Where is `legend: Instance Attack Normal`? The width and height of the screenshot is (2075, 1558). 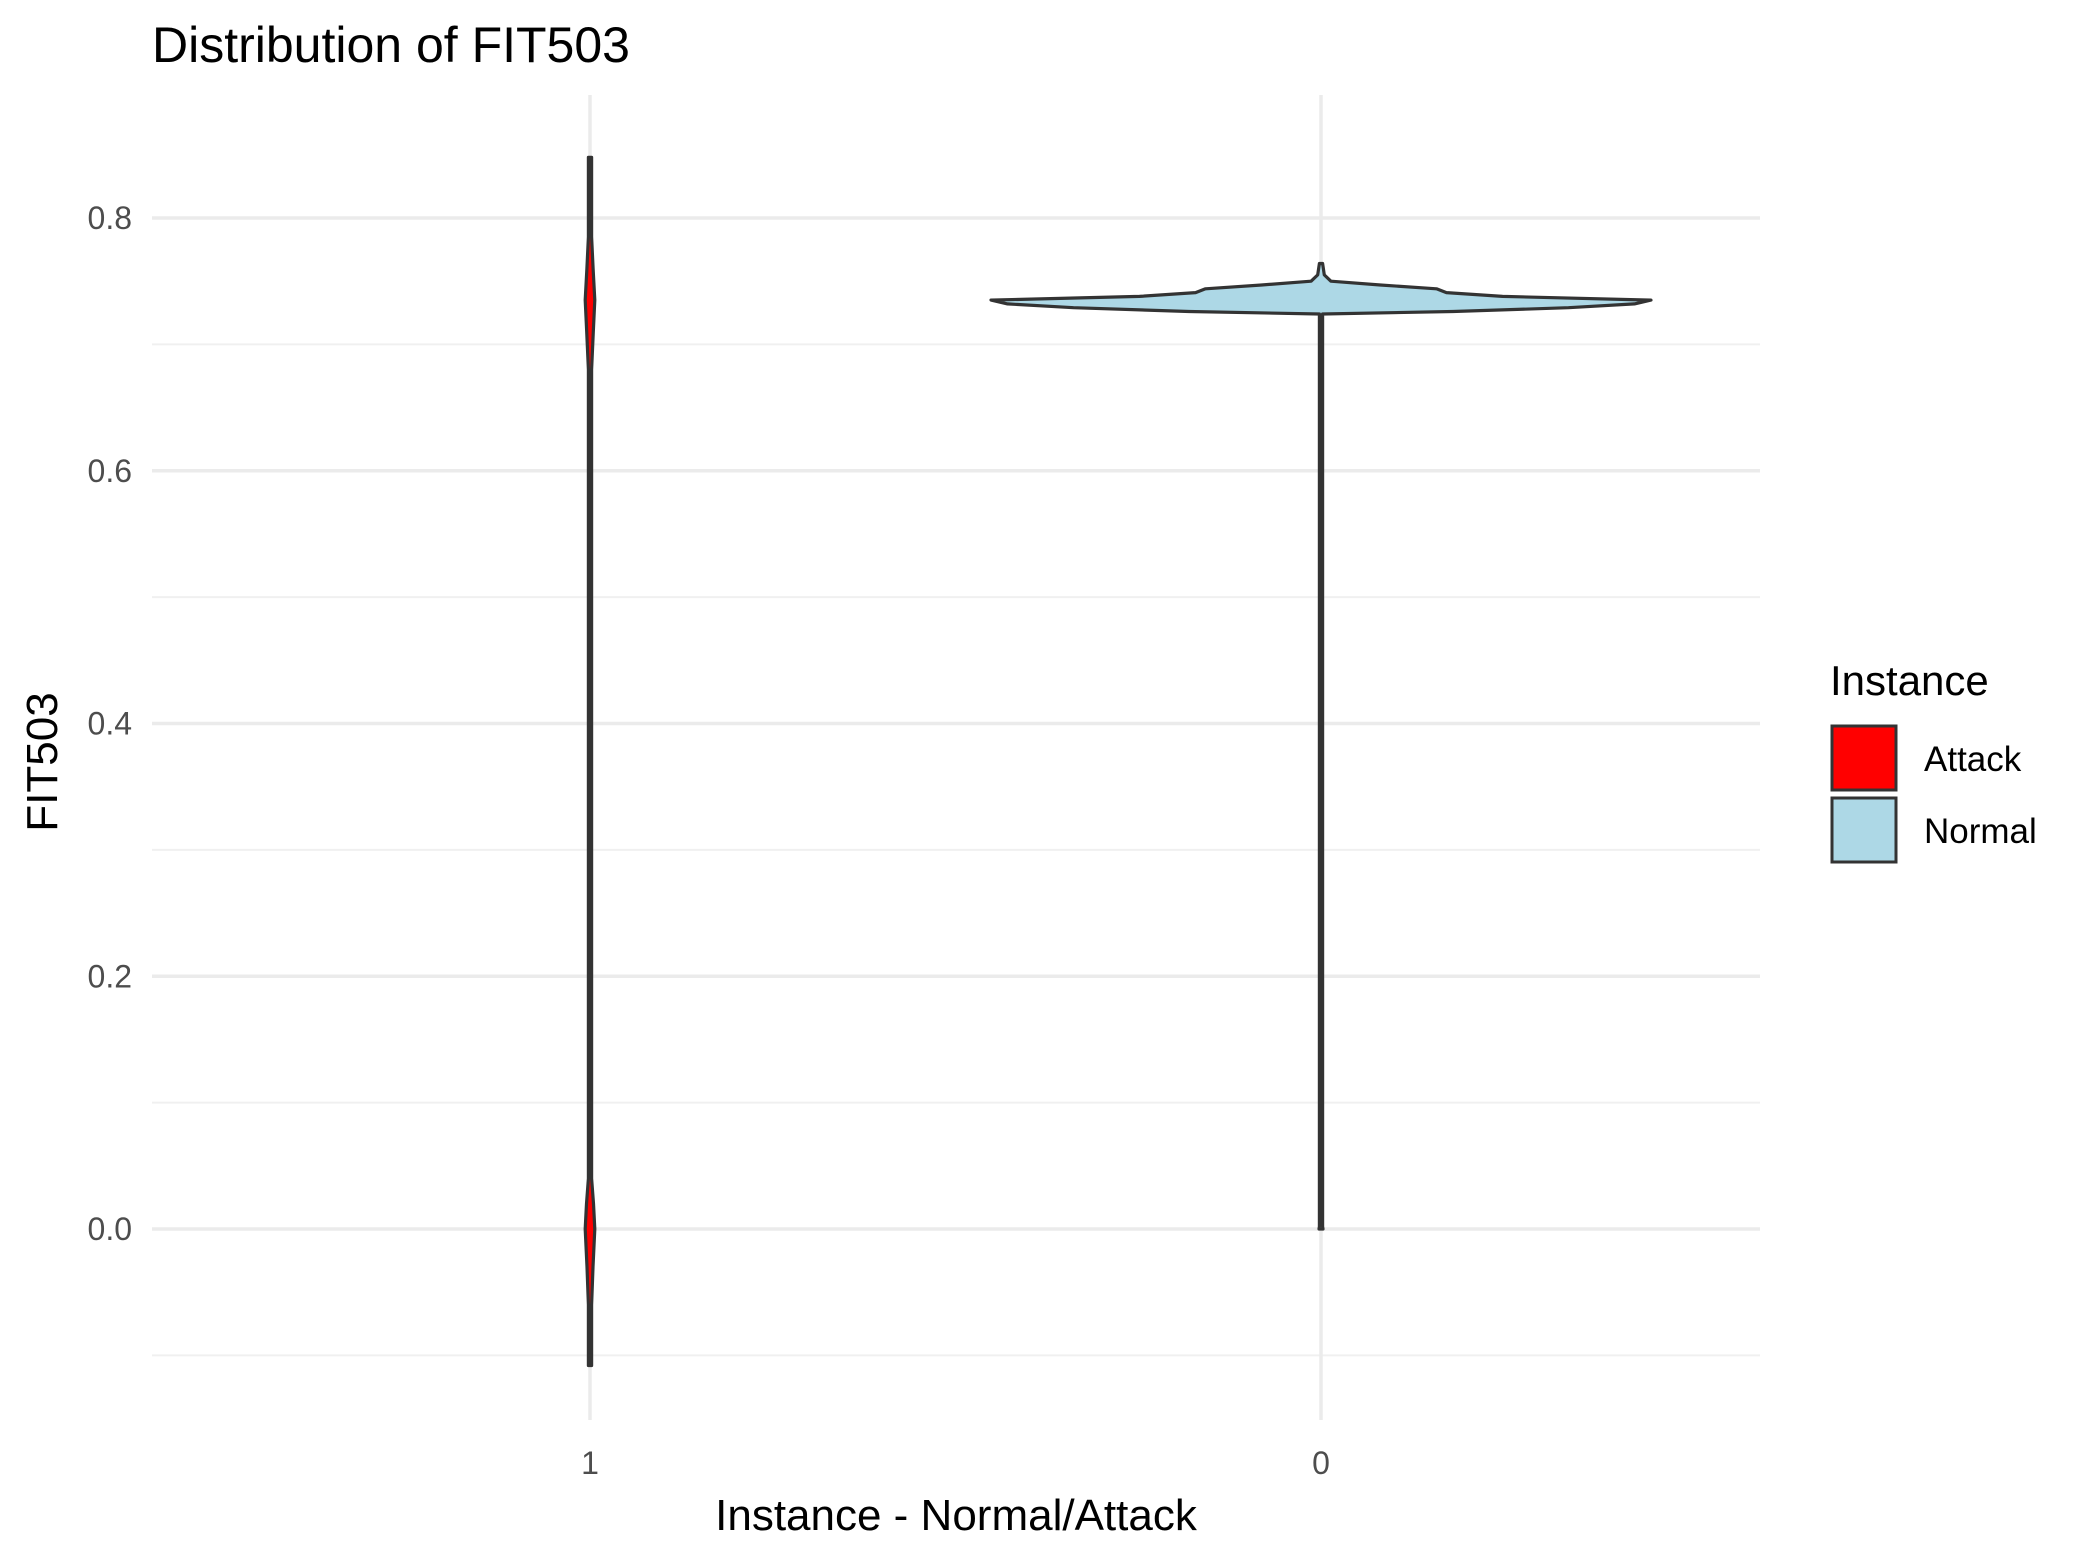
legend: Instance Attack Normal is located at coordinates (1933, 760).